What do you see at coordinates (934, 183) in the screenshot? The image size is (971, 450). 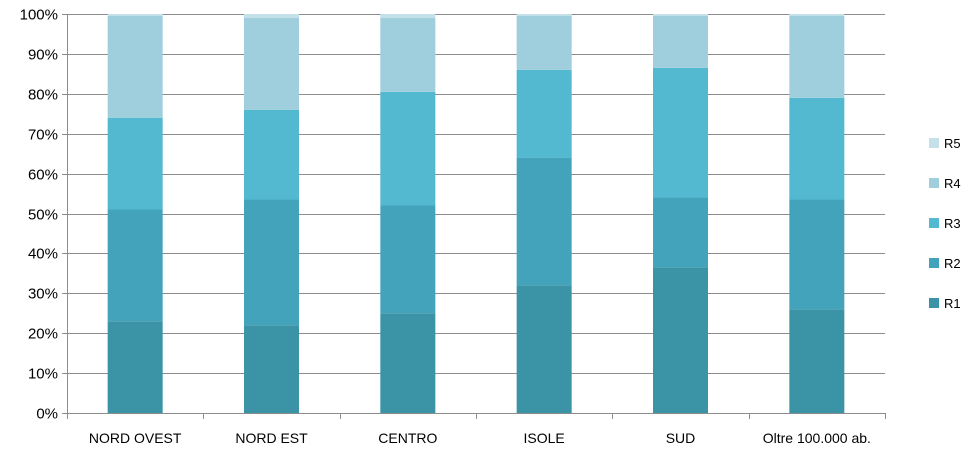 I see `legend-swatch-r4` at bounding box center [934, 183].